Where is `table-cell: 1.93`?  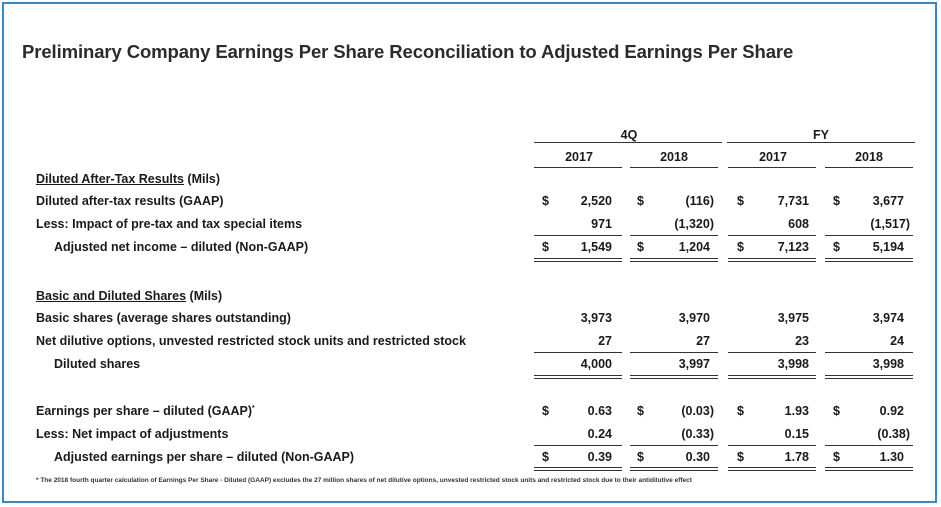
table-cell: 1.93 is located at coordinates (796, 411).